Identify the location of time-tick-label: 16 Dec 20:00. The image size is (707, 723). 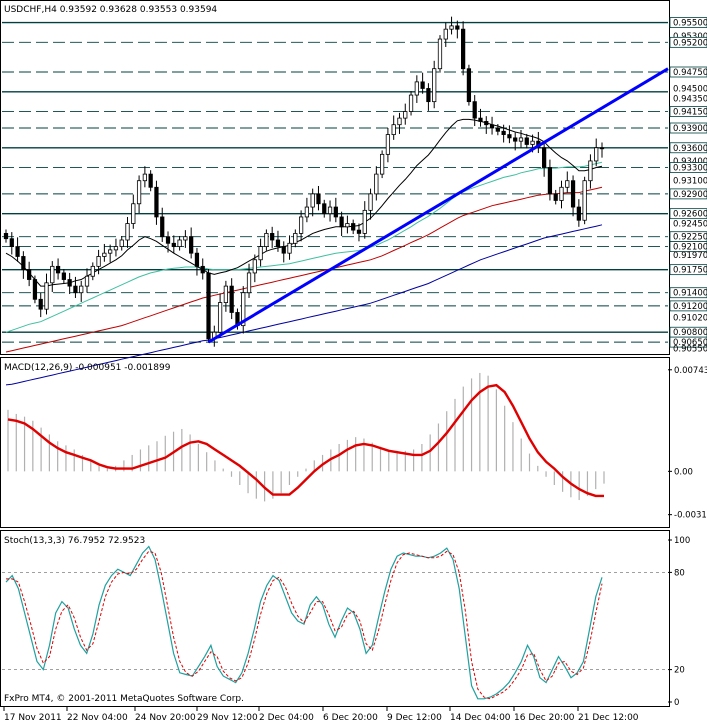
(544, 718).